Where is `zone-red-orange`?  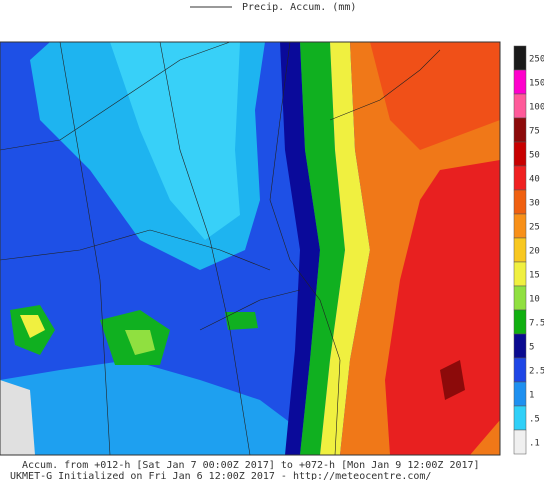 zone-red-orange is located at coordinates (435, 96).